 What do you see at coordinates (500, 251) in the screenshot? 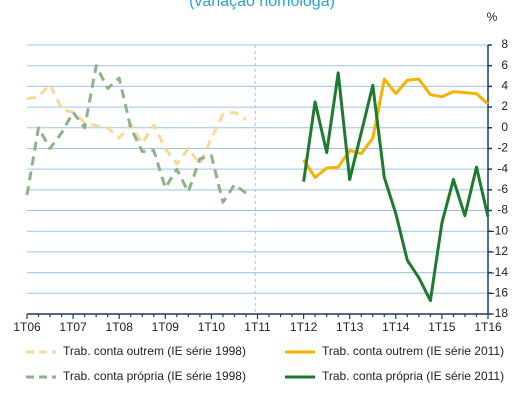
I see `y-tick-label: -12` at bounding box center [500, 251].